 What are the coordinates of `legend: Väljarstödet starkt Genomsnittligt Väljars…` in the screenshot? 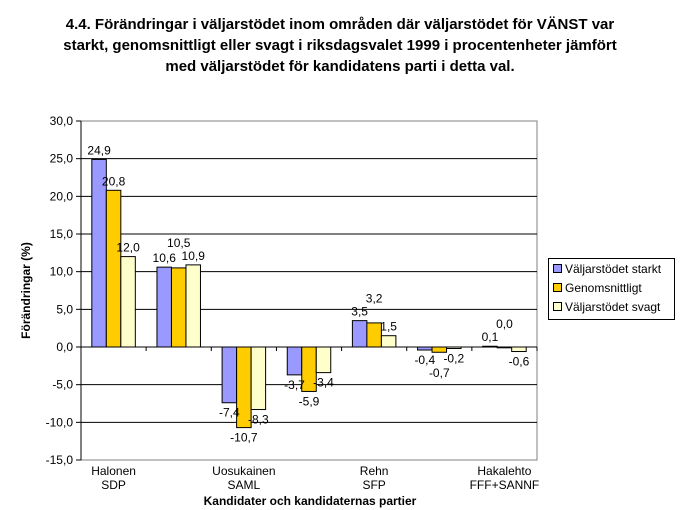 It's located at (611, 289).